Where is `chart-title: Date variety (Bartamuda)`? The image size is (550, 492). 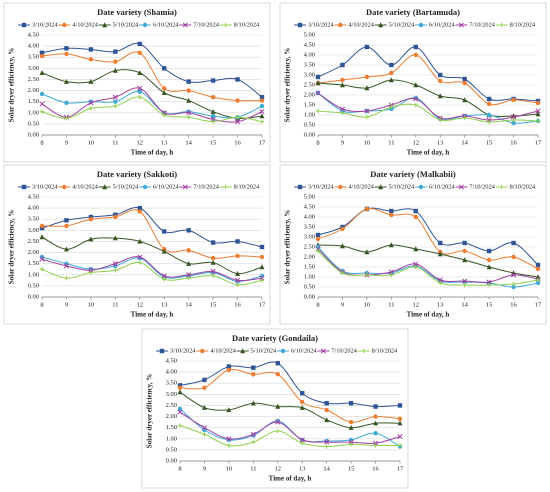 chart-title: Date variety (Bartamuda) is located at coordinates (413, 12).